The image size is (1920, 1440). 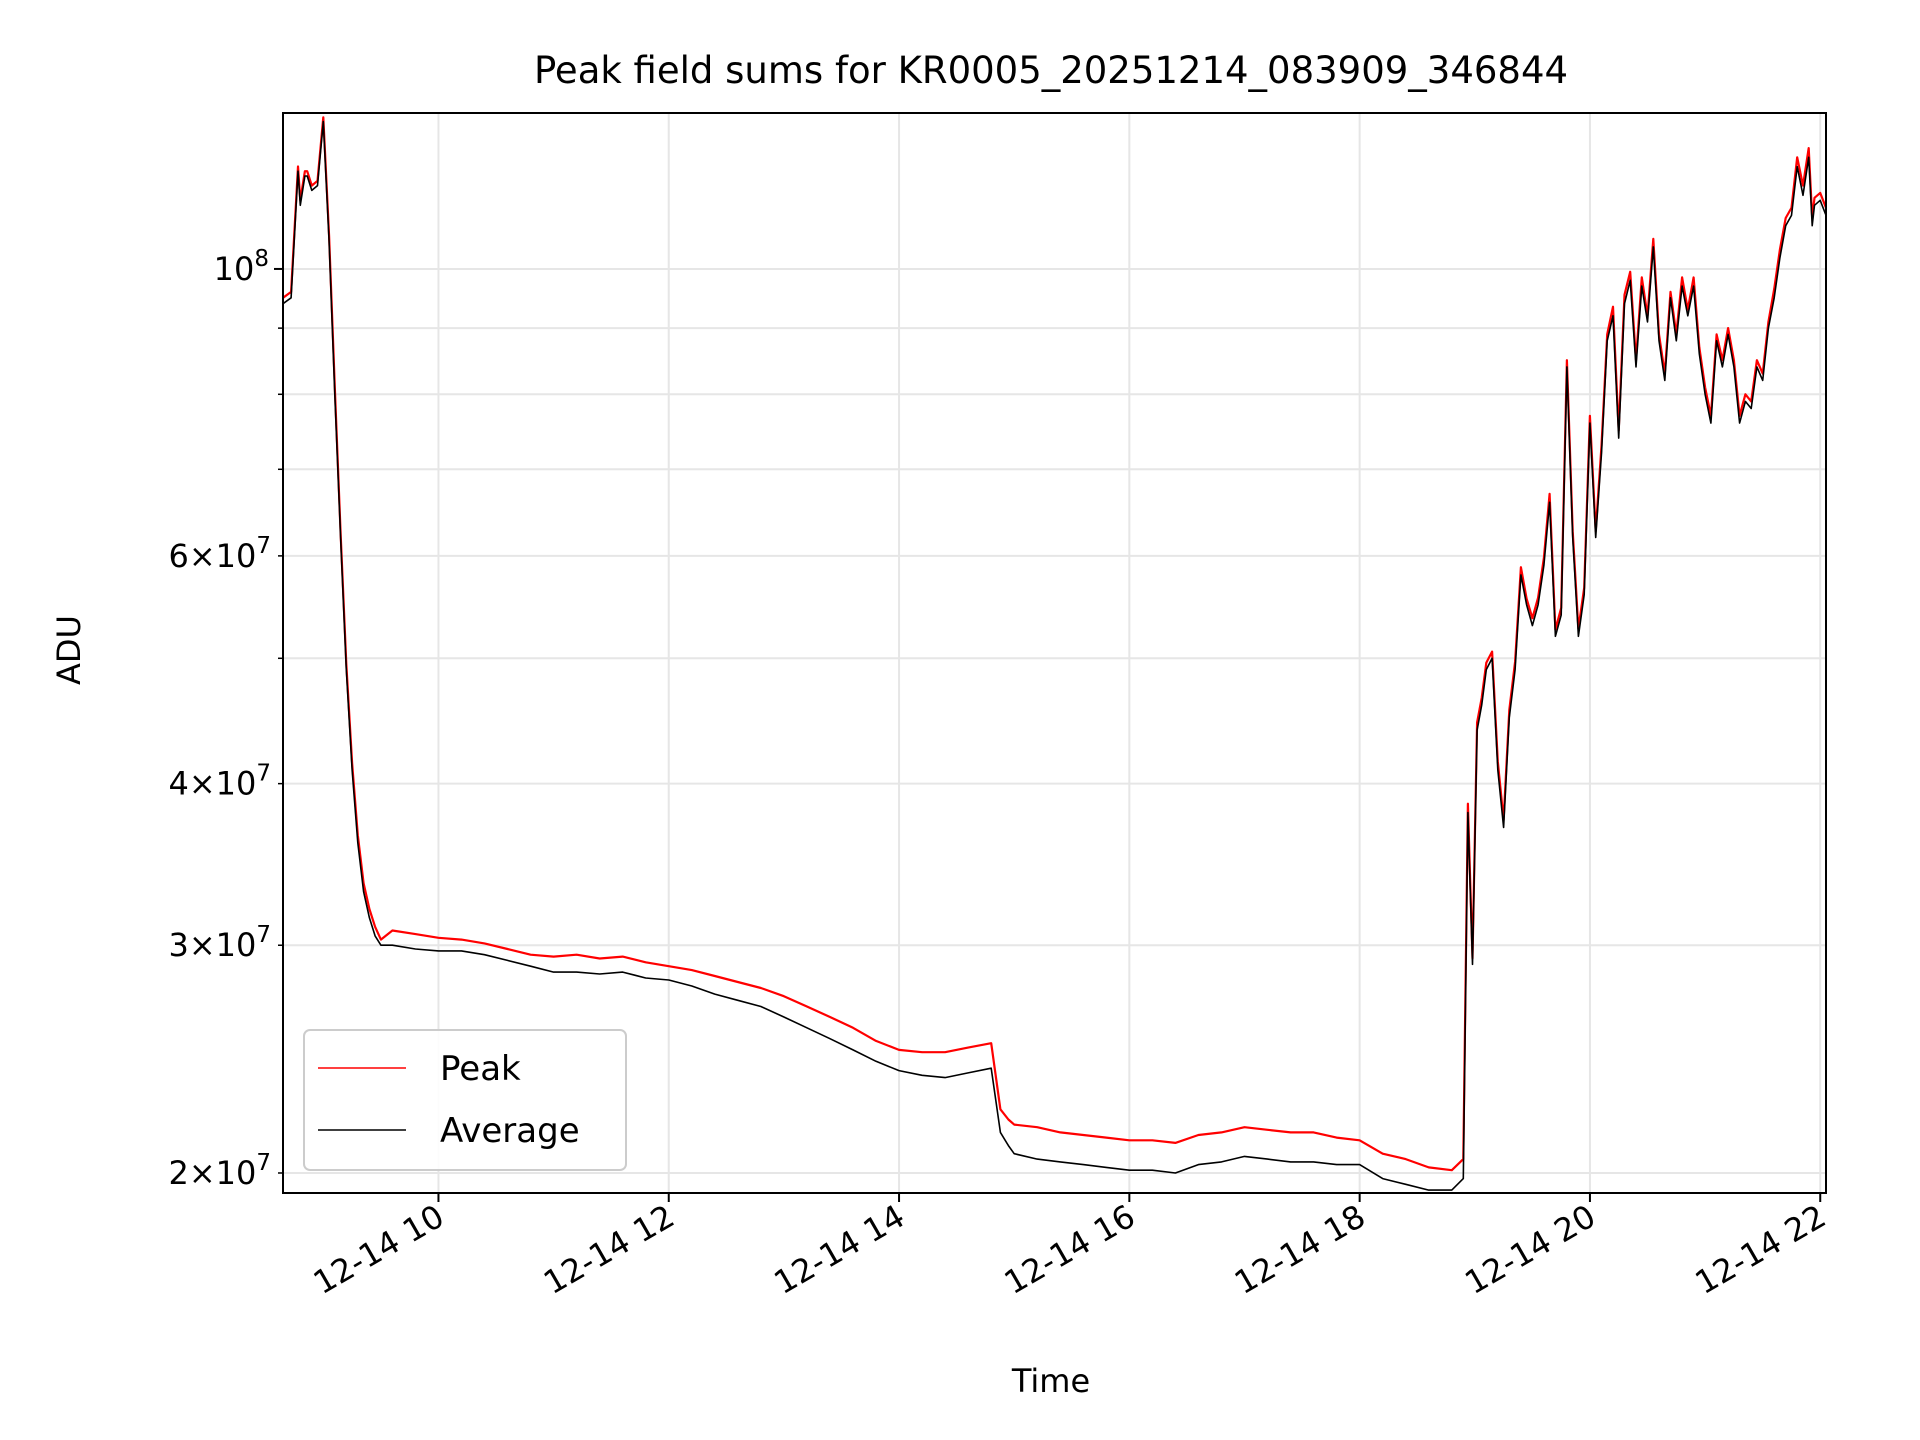 I want to click on y-tick-label: 2×107, so click(x=219, y=1171).